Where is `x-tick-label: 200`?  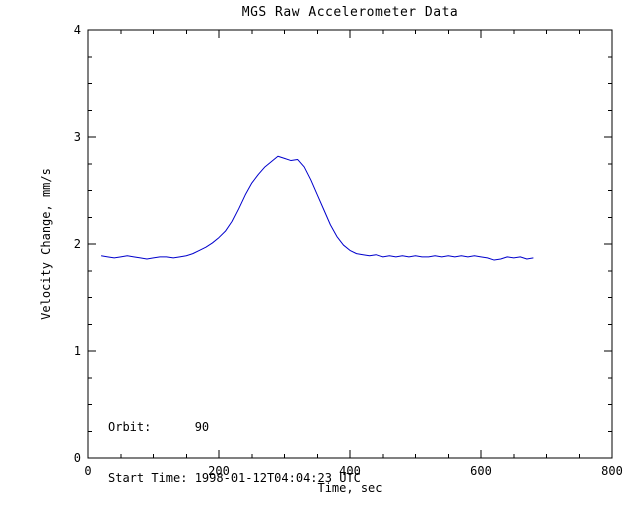 x-tick-label: 200 is located at coordinates (219, 471).